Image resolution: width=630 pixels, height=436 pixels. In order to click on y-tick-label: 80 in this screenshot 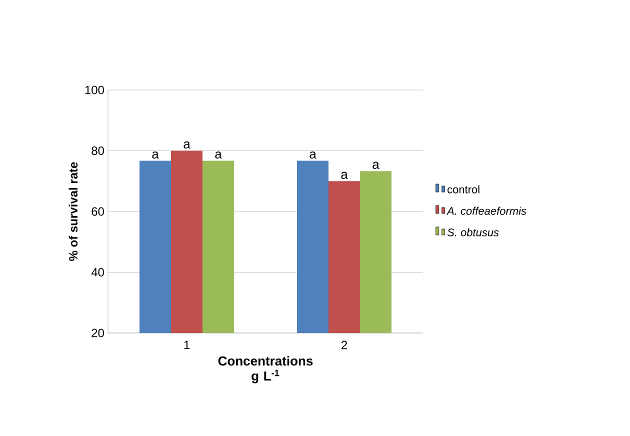, I will do `click(98, 150)`.